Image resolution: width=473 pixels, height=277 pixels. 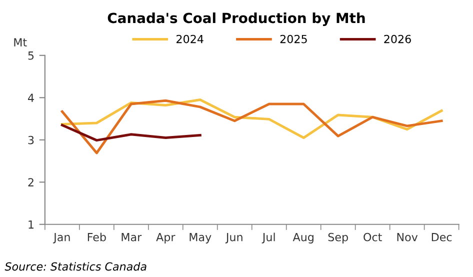 What do you see at coordinates (373, 237) in the screenshot?
I see `x-tick-label: Oct` at bounding box center [373, 237].